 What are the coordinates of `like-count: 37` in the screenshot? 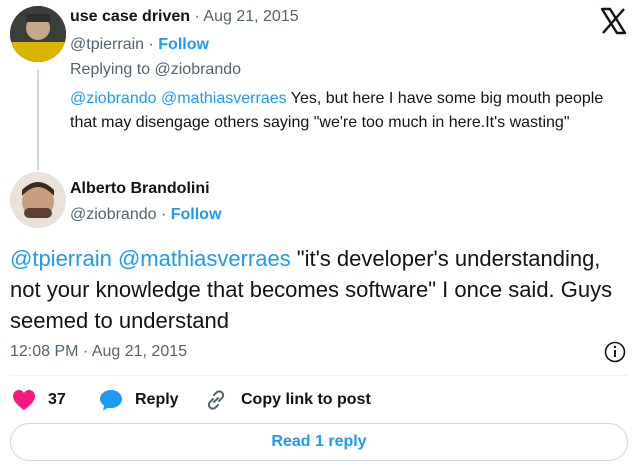 It's located at (57, 399).